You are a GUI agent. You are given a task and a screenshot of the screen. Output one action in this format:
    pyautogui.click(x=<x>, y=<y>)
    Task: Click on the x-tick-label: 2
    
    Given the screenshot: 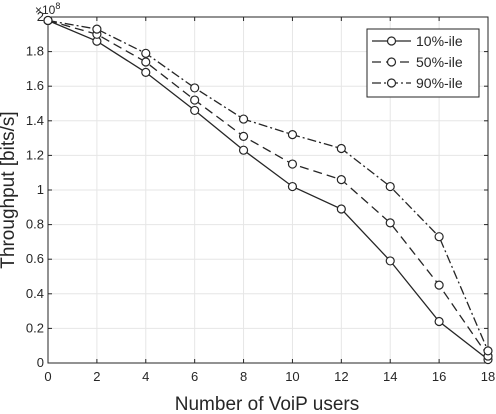 What is the action you would take?
    pyautogui.click(x=96, y=376)
    